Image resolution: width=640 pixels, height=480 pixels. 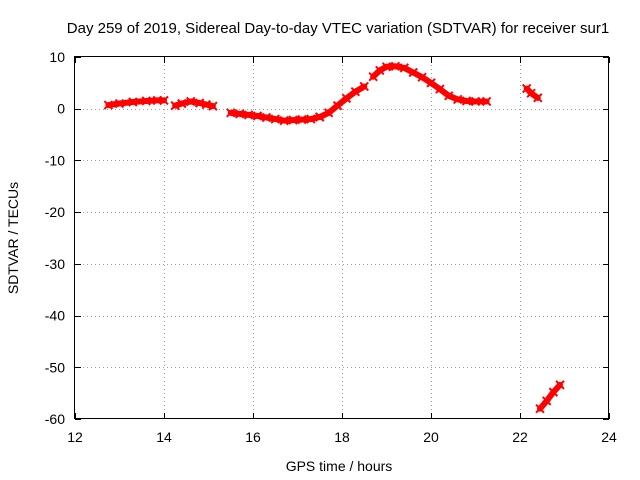 I want to click on y-tick-label: -10, so click(x=55, y=160).